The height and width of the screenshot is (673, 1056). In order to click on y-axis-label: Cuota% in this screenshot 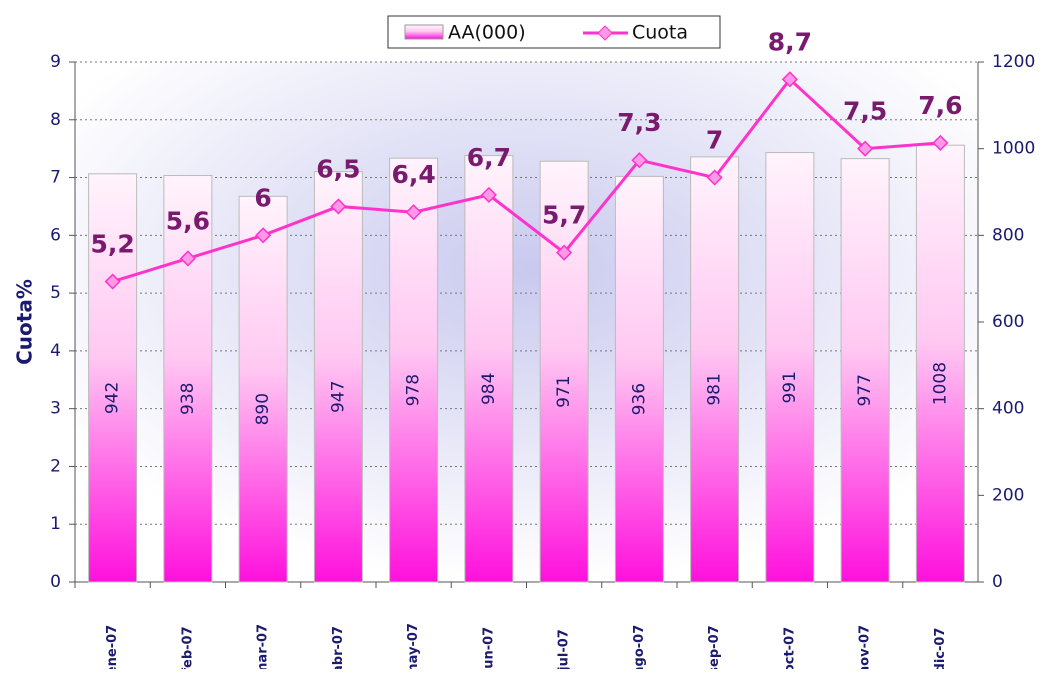, I will do `click(25, 322)`.